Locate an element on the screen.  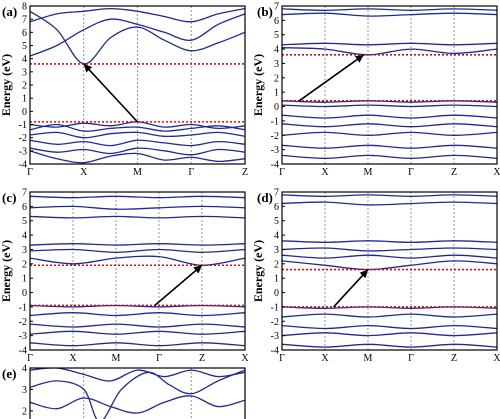
y-tick-label: 8 is located at coordinates (24, 7).